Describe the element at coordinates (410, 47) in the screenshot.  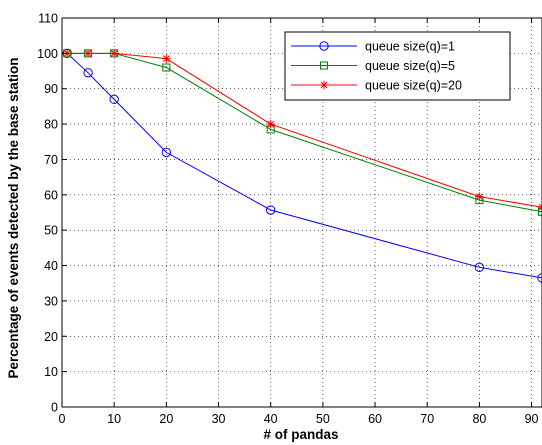
I see `legend-label: queue size(q)=1` at that location.